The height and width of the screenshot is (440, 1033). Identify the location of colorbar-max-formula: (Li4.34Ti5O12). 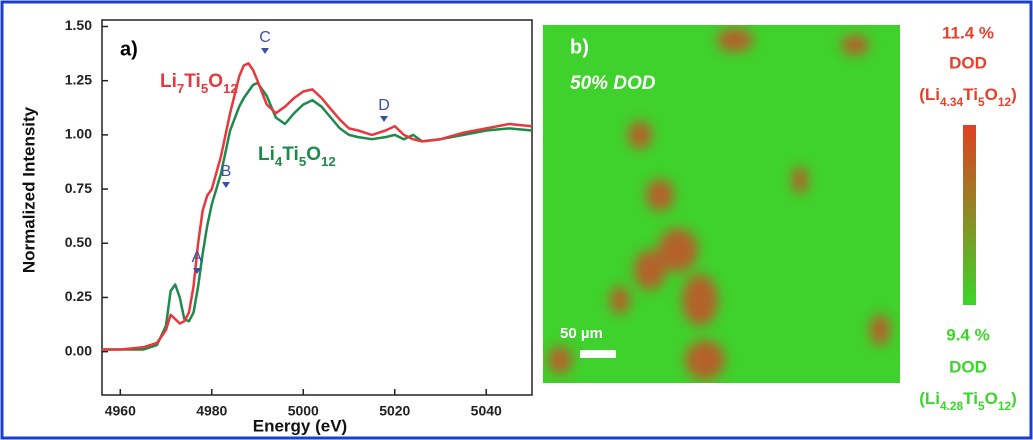
(968, 97).